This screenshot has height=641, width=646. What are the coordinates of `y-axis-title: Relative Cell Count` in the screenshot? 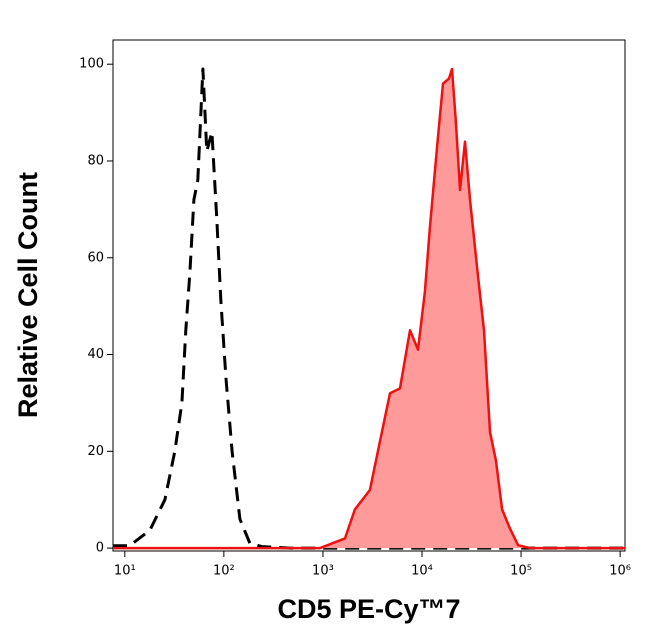 It's located at (28, 295).